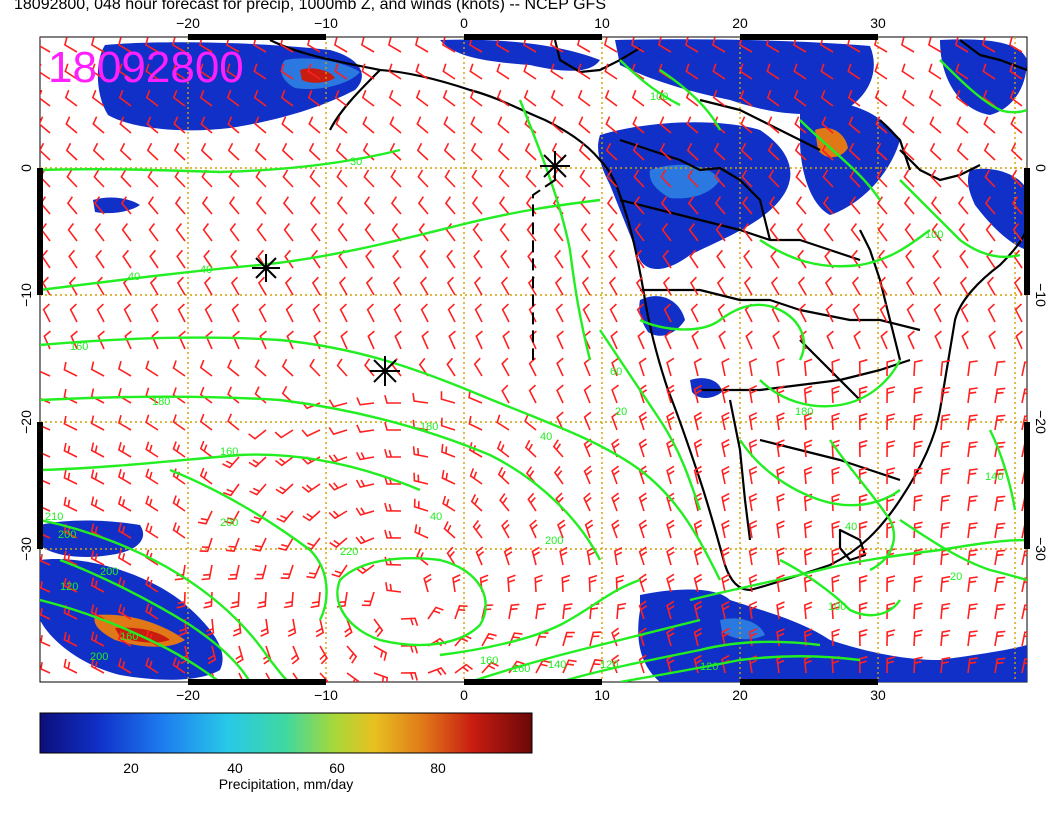 The height and width of the screenshot is (816, 1056). Describe the element at coordinates (161, 402) in the screenshot. I see `contour-label: 180` at that location.